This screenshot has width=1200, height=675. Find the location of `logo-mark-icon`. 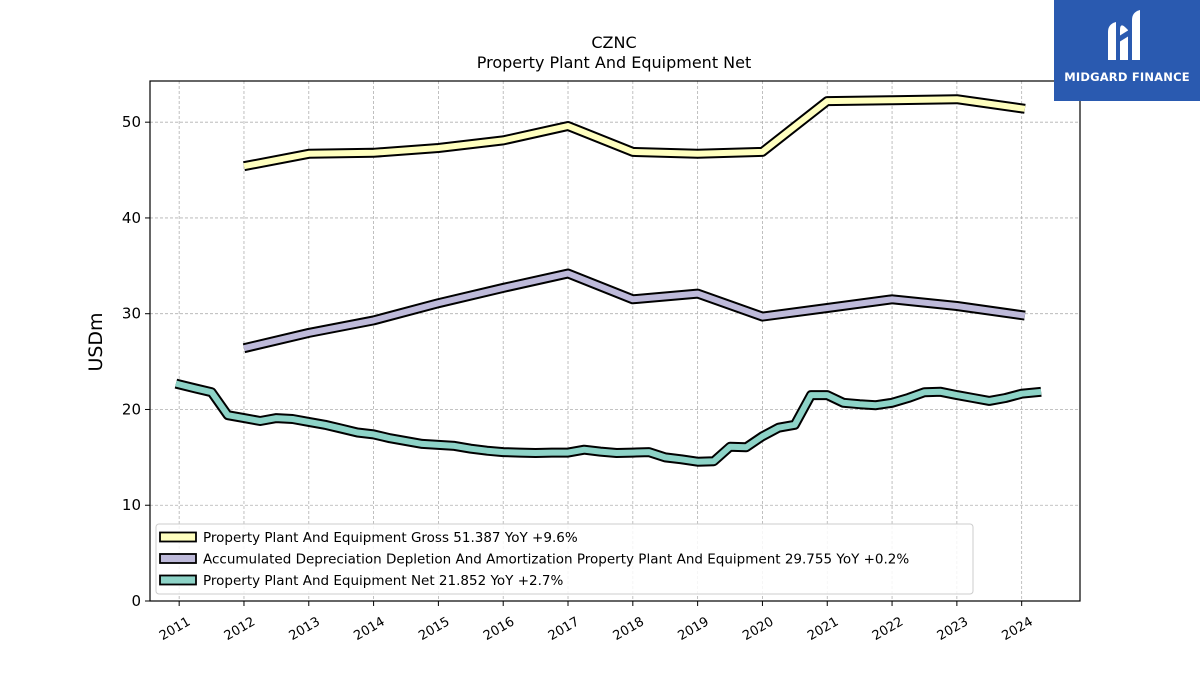

logo-mark-icon is located at coordinates (1124, 35).